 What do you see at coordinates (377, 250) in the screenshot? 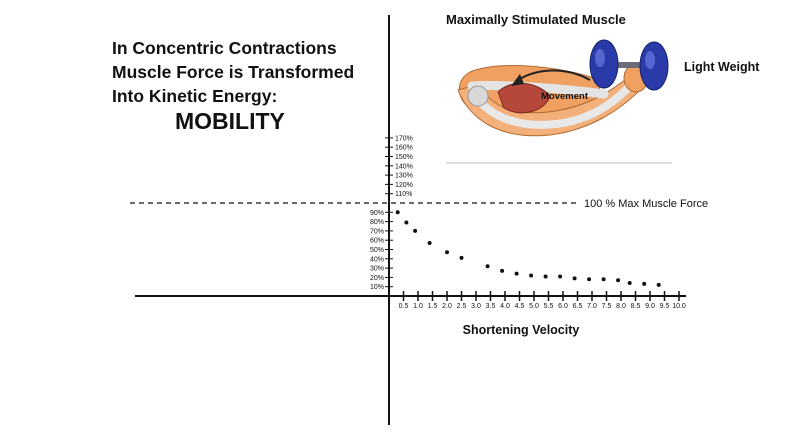
I see `y-tick-label: 50%` at bounding box center [377, 250].